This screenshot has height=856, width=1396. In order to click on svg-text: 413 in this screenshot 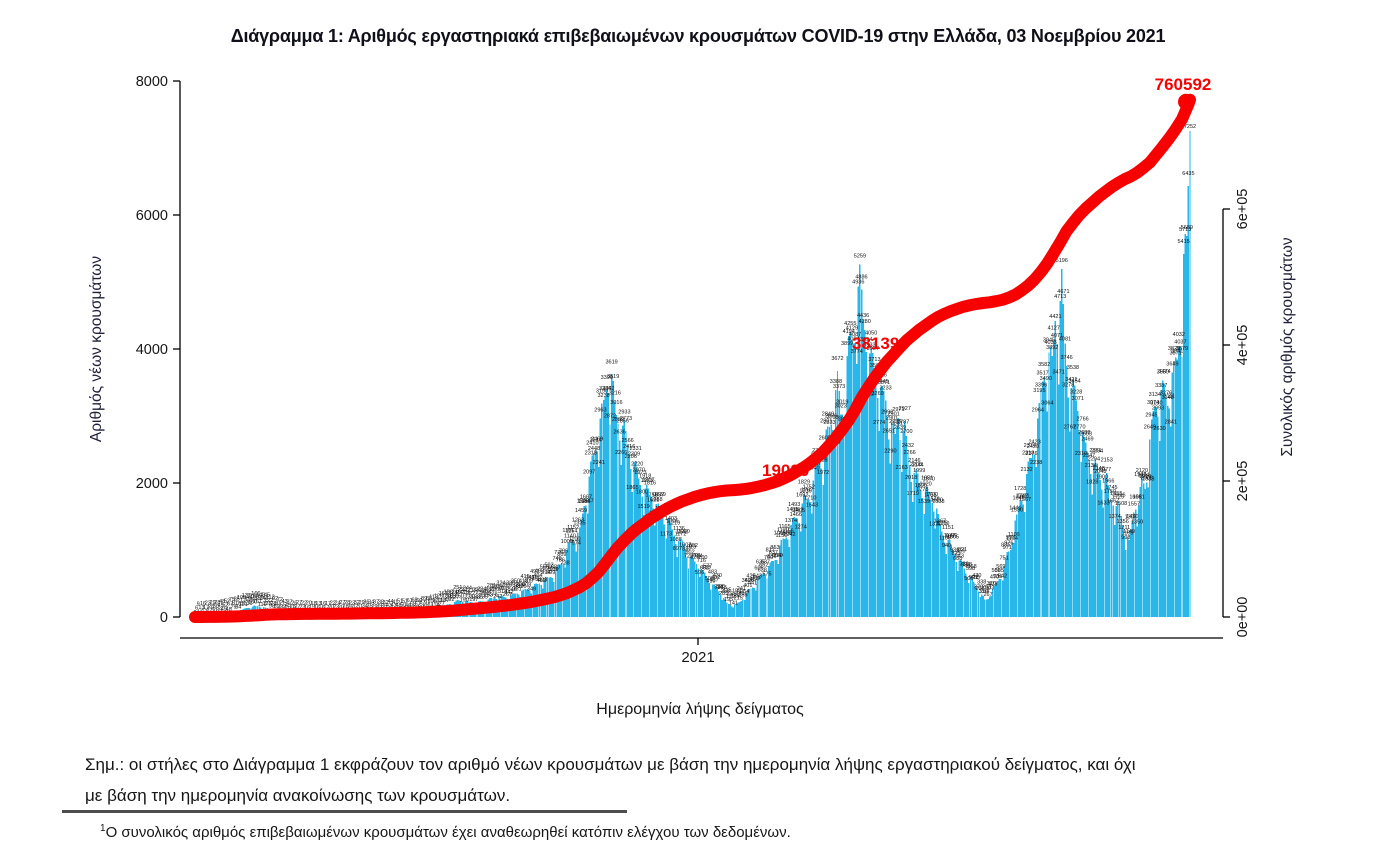, I will do `click(523, 581)`.